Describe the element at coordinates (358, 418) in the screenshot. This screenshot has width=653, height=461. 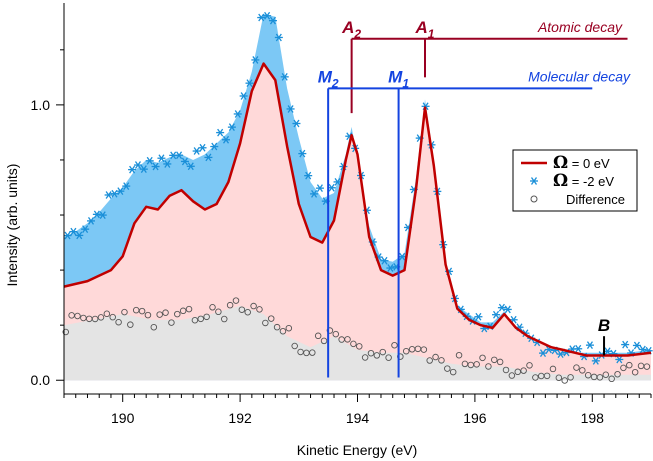
I see `x-tick-label: 194` at that location.